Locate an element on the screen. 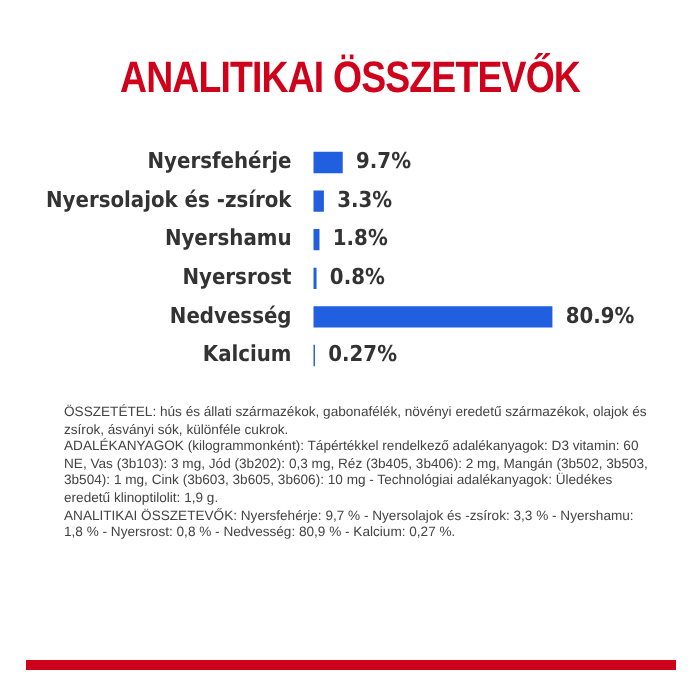 This screenshot has height=700, width=700. data-label: 80.9% is located at coordinates (600, 315).